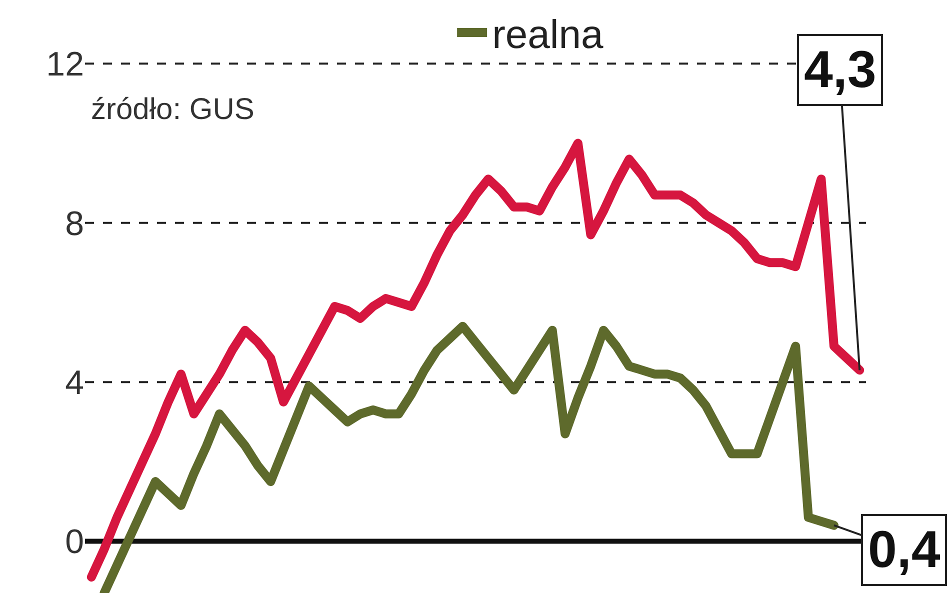 This screenshot has height=593, width=948. I want to click on y-tick-label: 12, so click(65, 65).